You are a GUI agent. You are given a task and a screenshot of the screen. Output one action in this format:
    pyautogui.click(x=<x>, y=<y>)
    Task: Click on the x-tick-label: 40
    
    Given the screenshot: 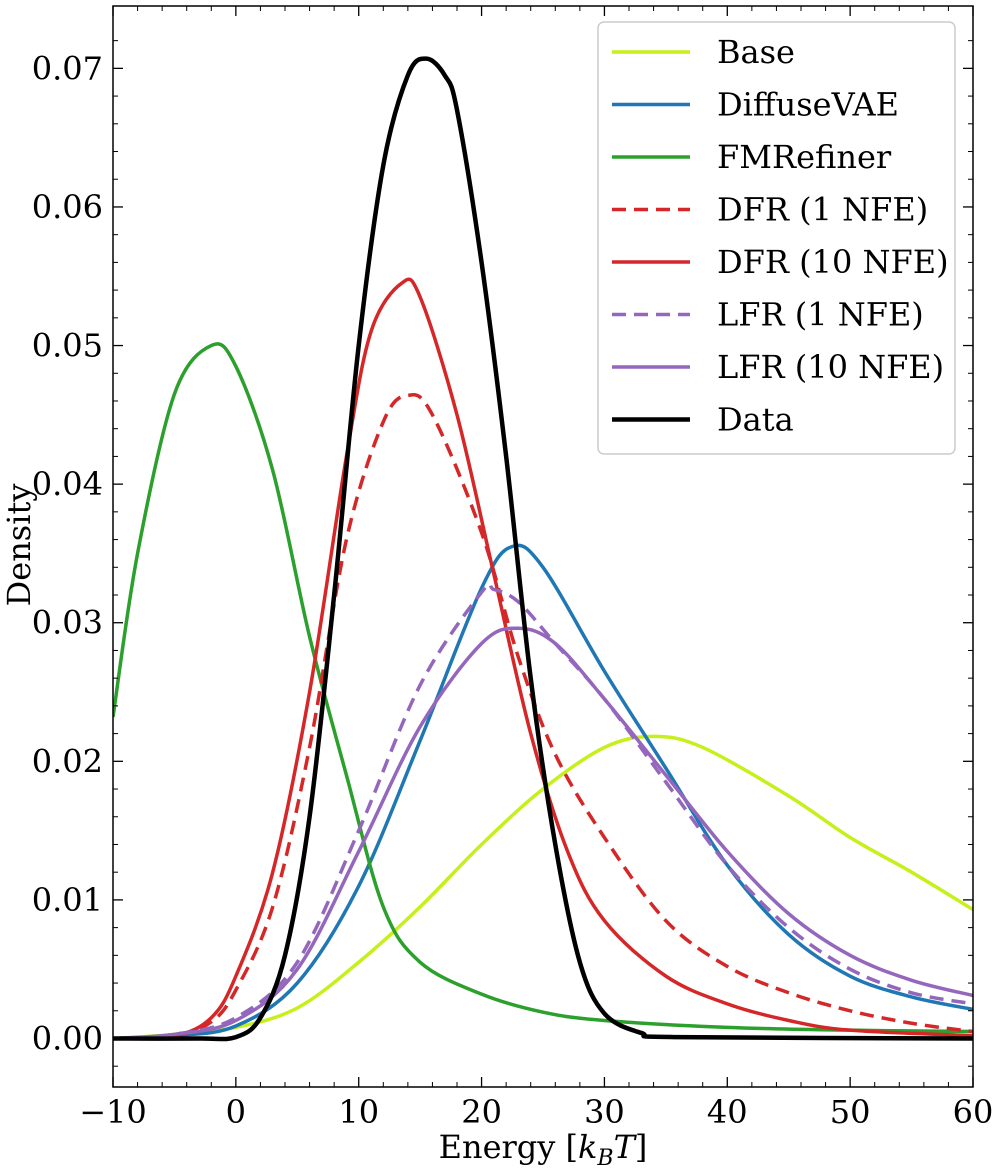 What is the action you would take?
    pyautogui.click(x=727, y=1112)
    